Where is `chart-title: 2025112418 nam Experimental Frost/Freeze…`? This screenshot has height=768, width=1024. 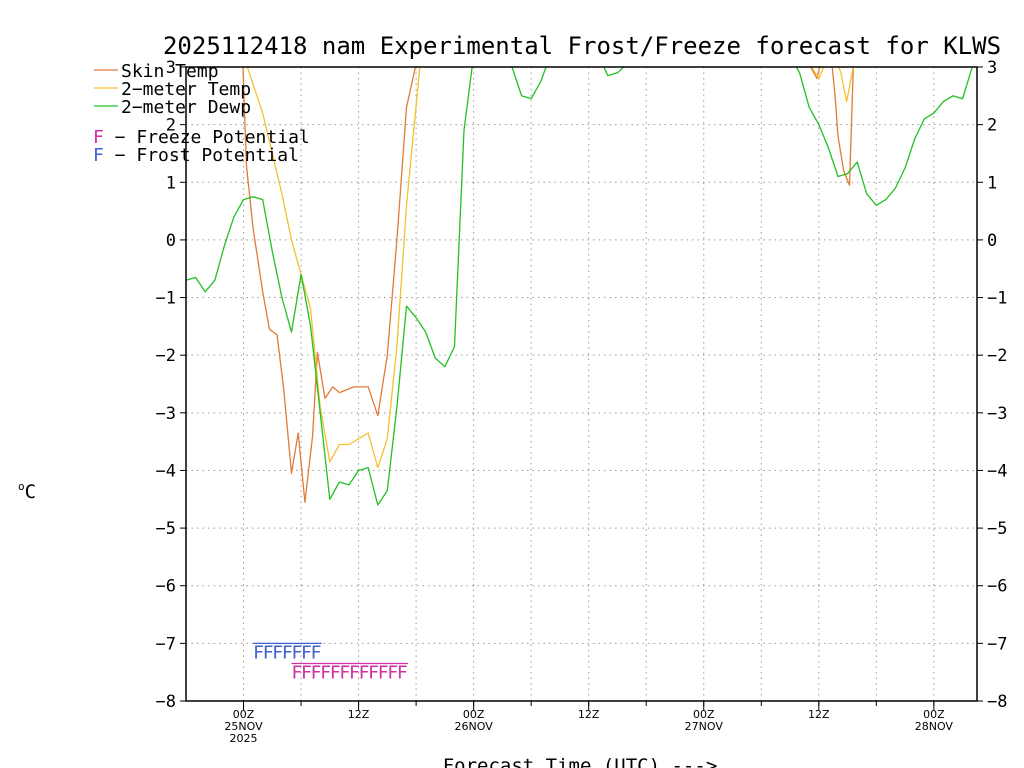 chart-title: 2025112418 nam Experimental Frost/Freeze… is located at coordinates (582, 46).